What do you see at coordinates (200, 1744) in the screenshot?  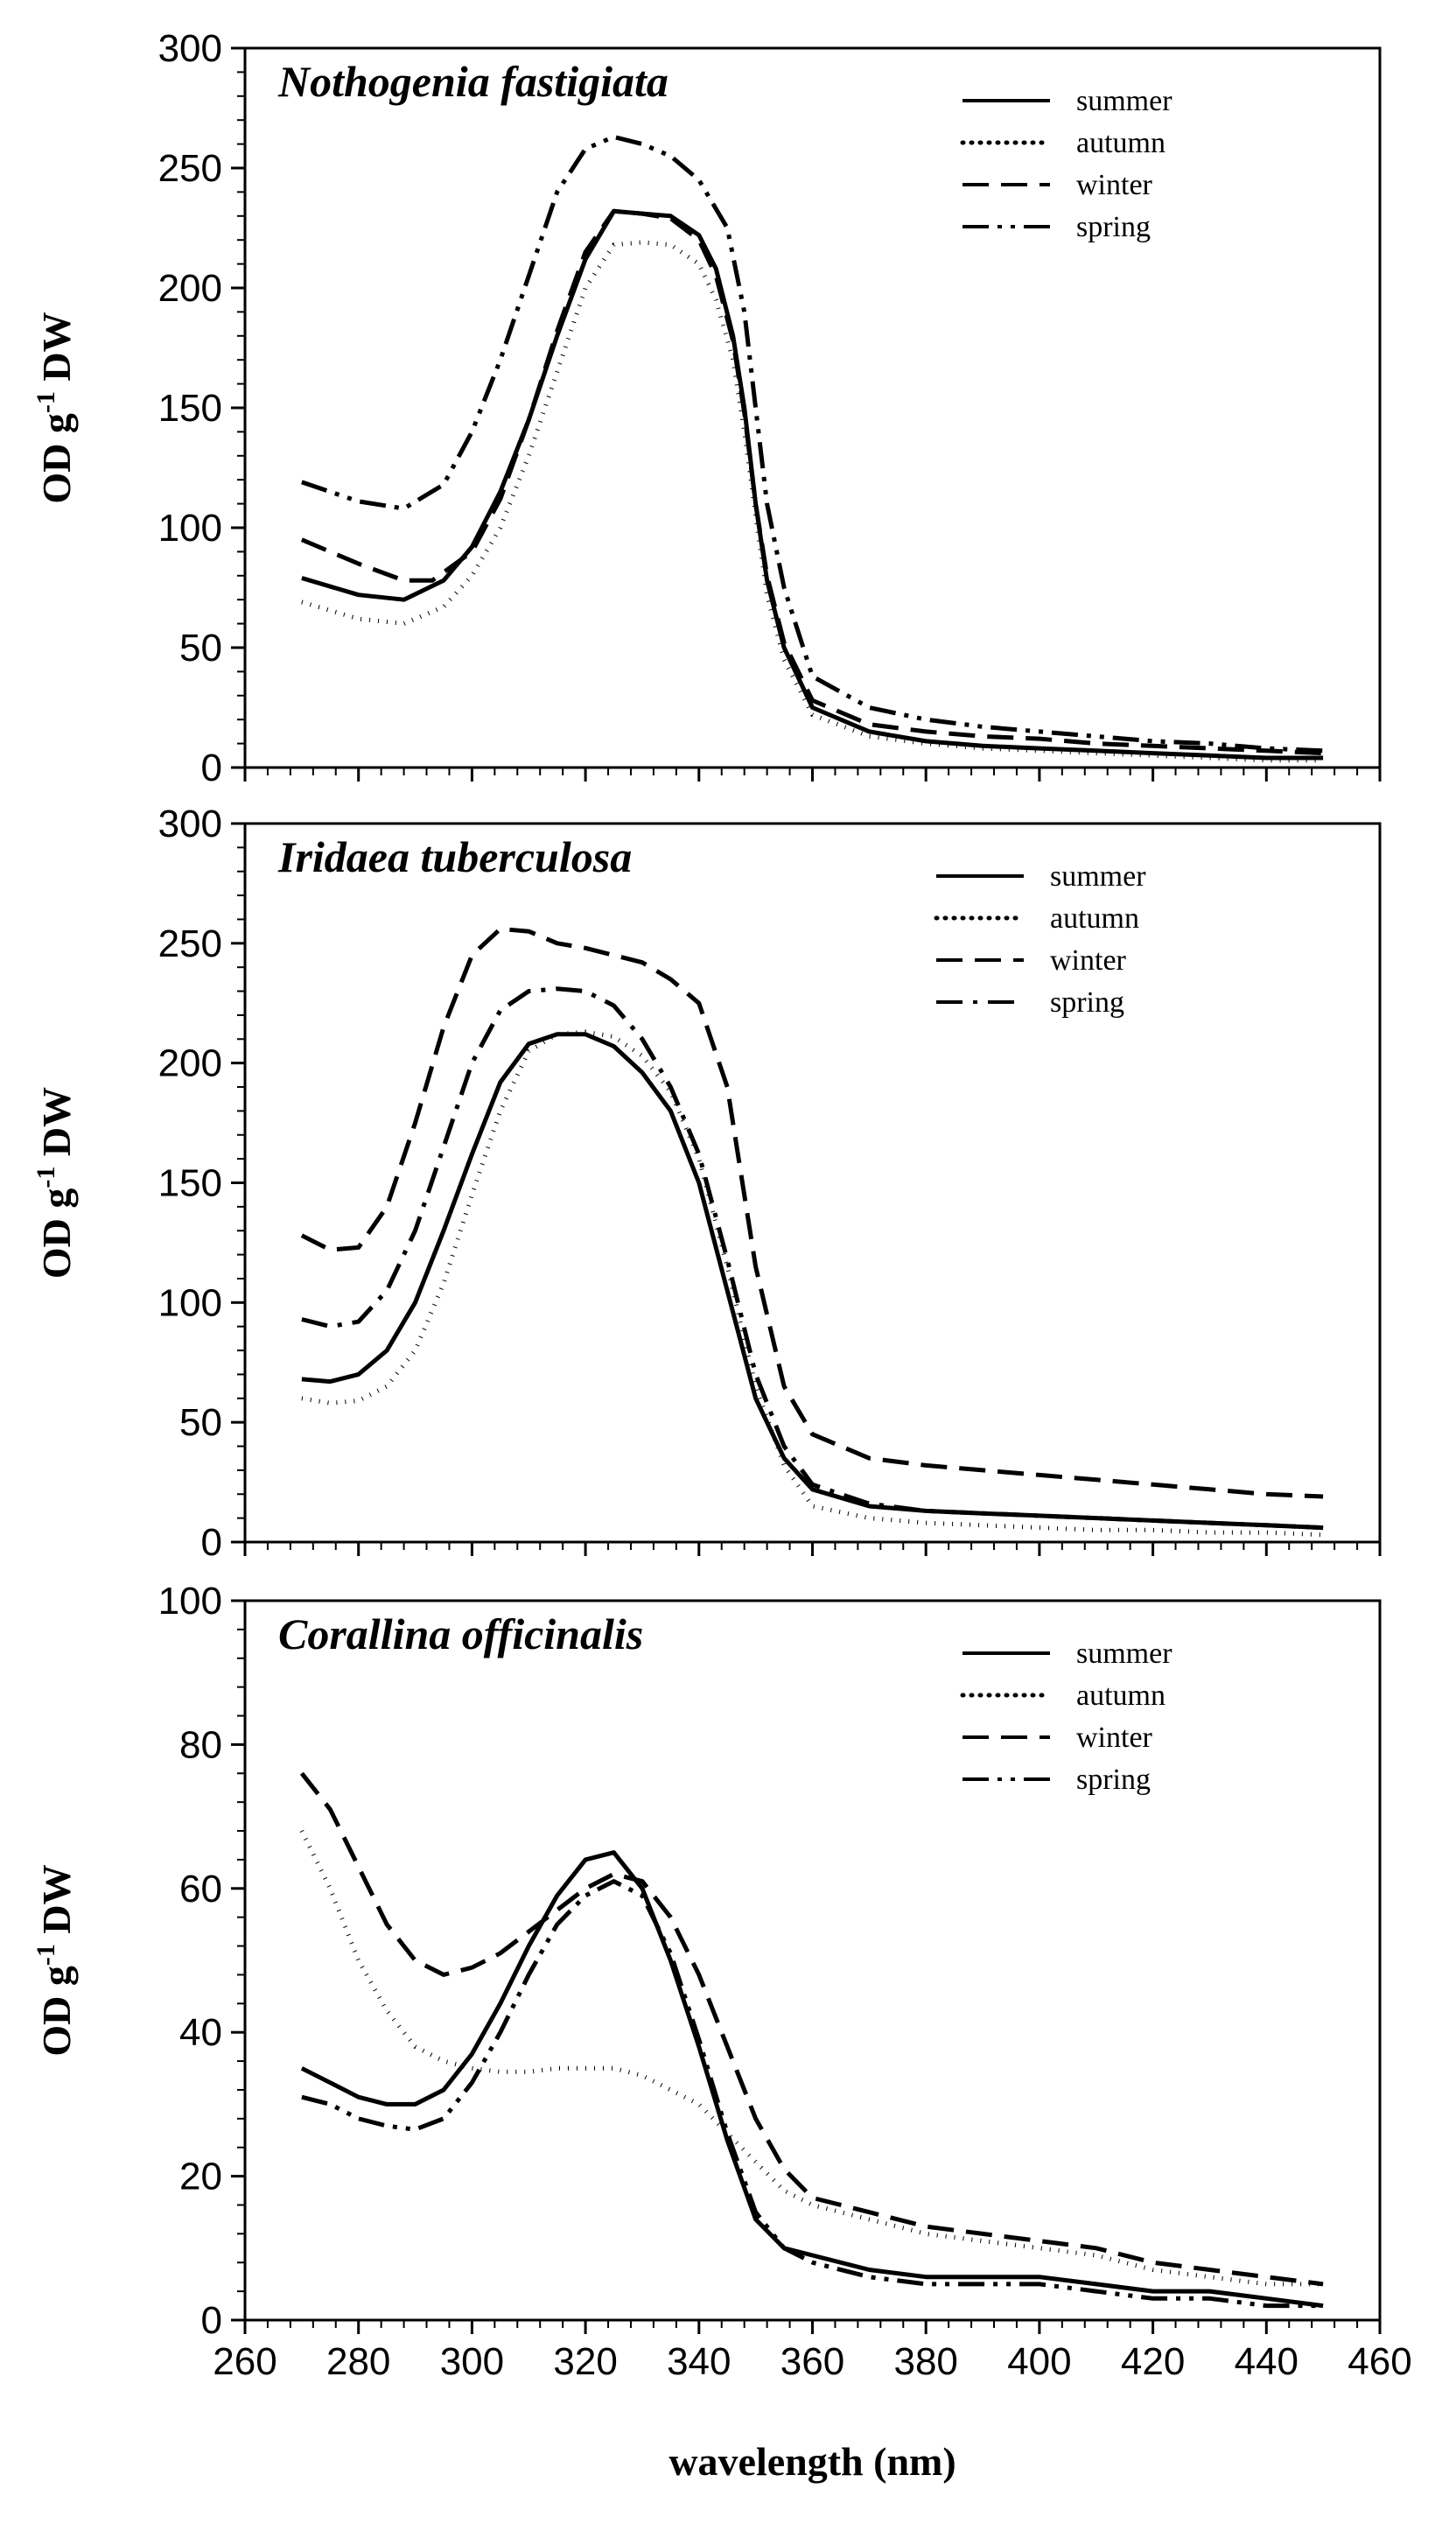 I see `y-tick-label: 80` at bounding box center [200, 1744].